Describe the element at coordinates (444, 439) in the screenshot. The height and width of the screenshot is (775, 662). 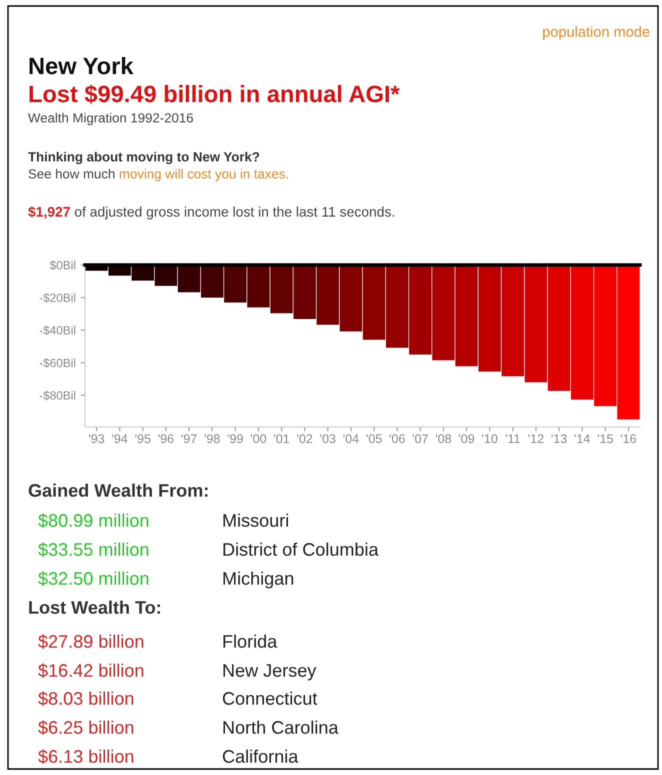
I see `x-tick-label: '08` at that location.